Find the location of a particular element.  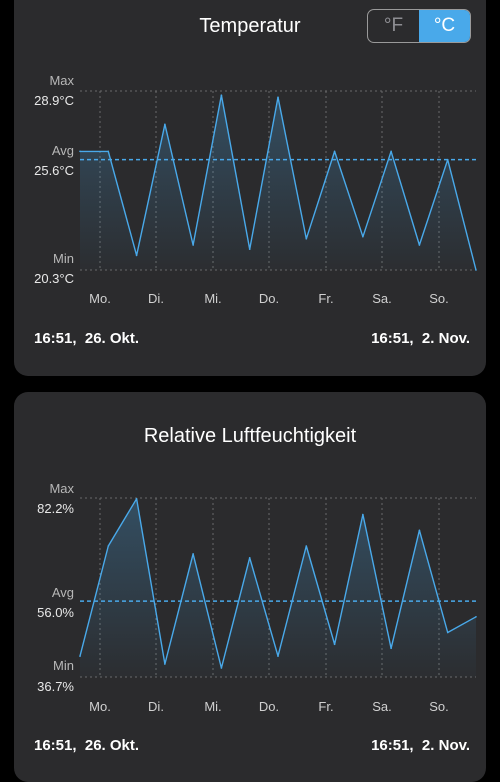

hum-day-label: Sa. is located at coordinates (382, 706).